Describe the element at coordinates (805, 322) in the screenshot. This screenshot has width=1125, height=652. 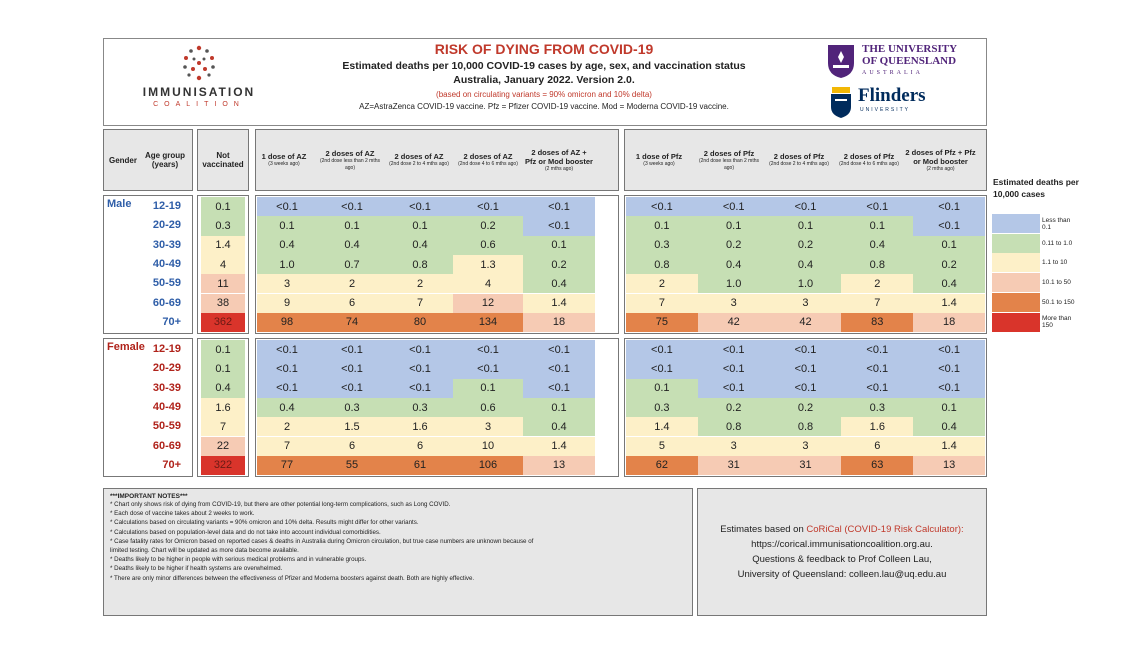
I see `pfz-cell: 42` at that location.